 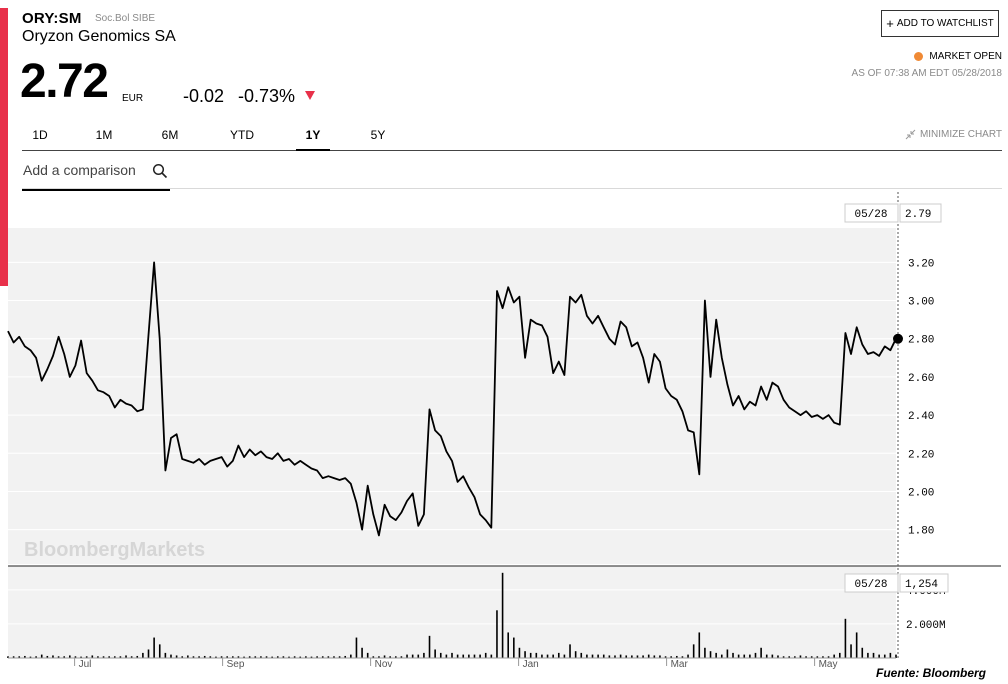 I want to click on tab-1d: 1D, so click(x=40, y=135).